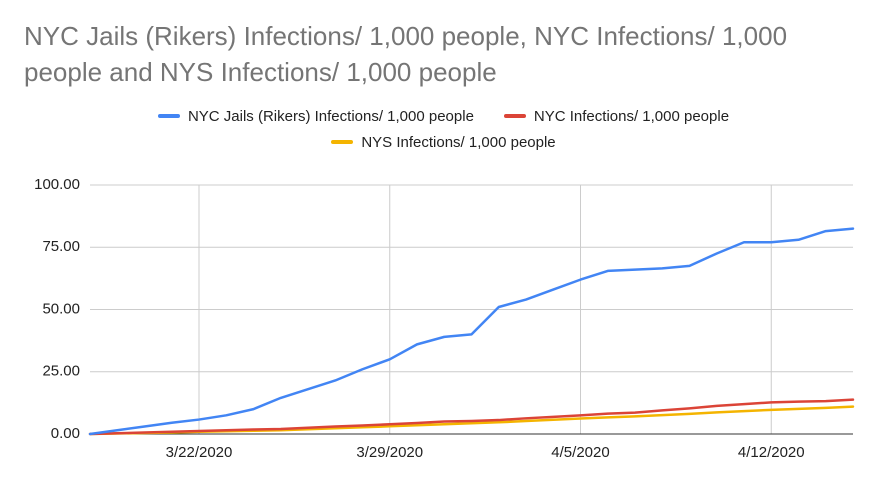  Describe the element at coordinates (458, 142) in the screenshot. I see `legend-label: NYS Infections/ 1,000 people` at that location.